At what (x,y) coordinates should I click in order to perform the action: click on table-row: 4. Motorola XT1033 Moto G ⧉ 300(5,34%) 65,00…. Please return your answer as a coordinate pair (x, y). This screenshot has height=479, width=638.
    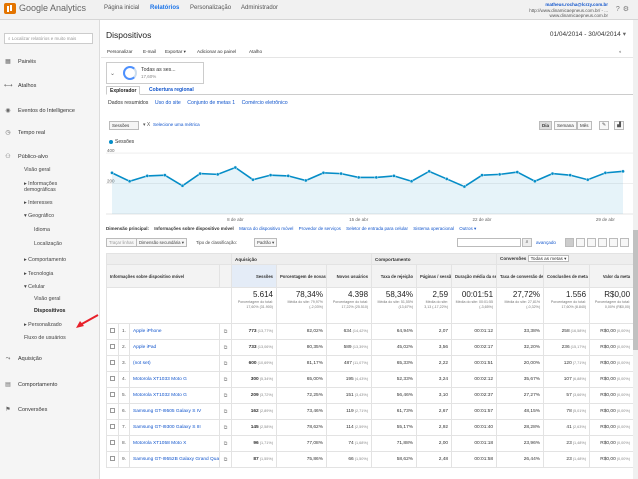
    Looking at the image, I should click on (370, 379).